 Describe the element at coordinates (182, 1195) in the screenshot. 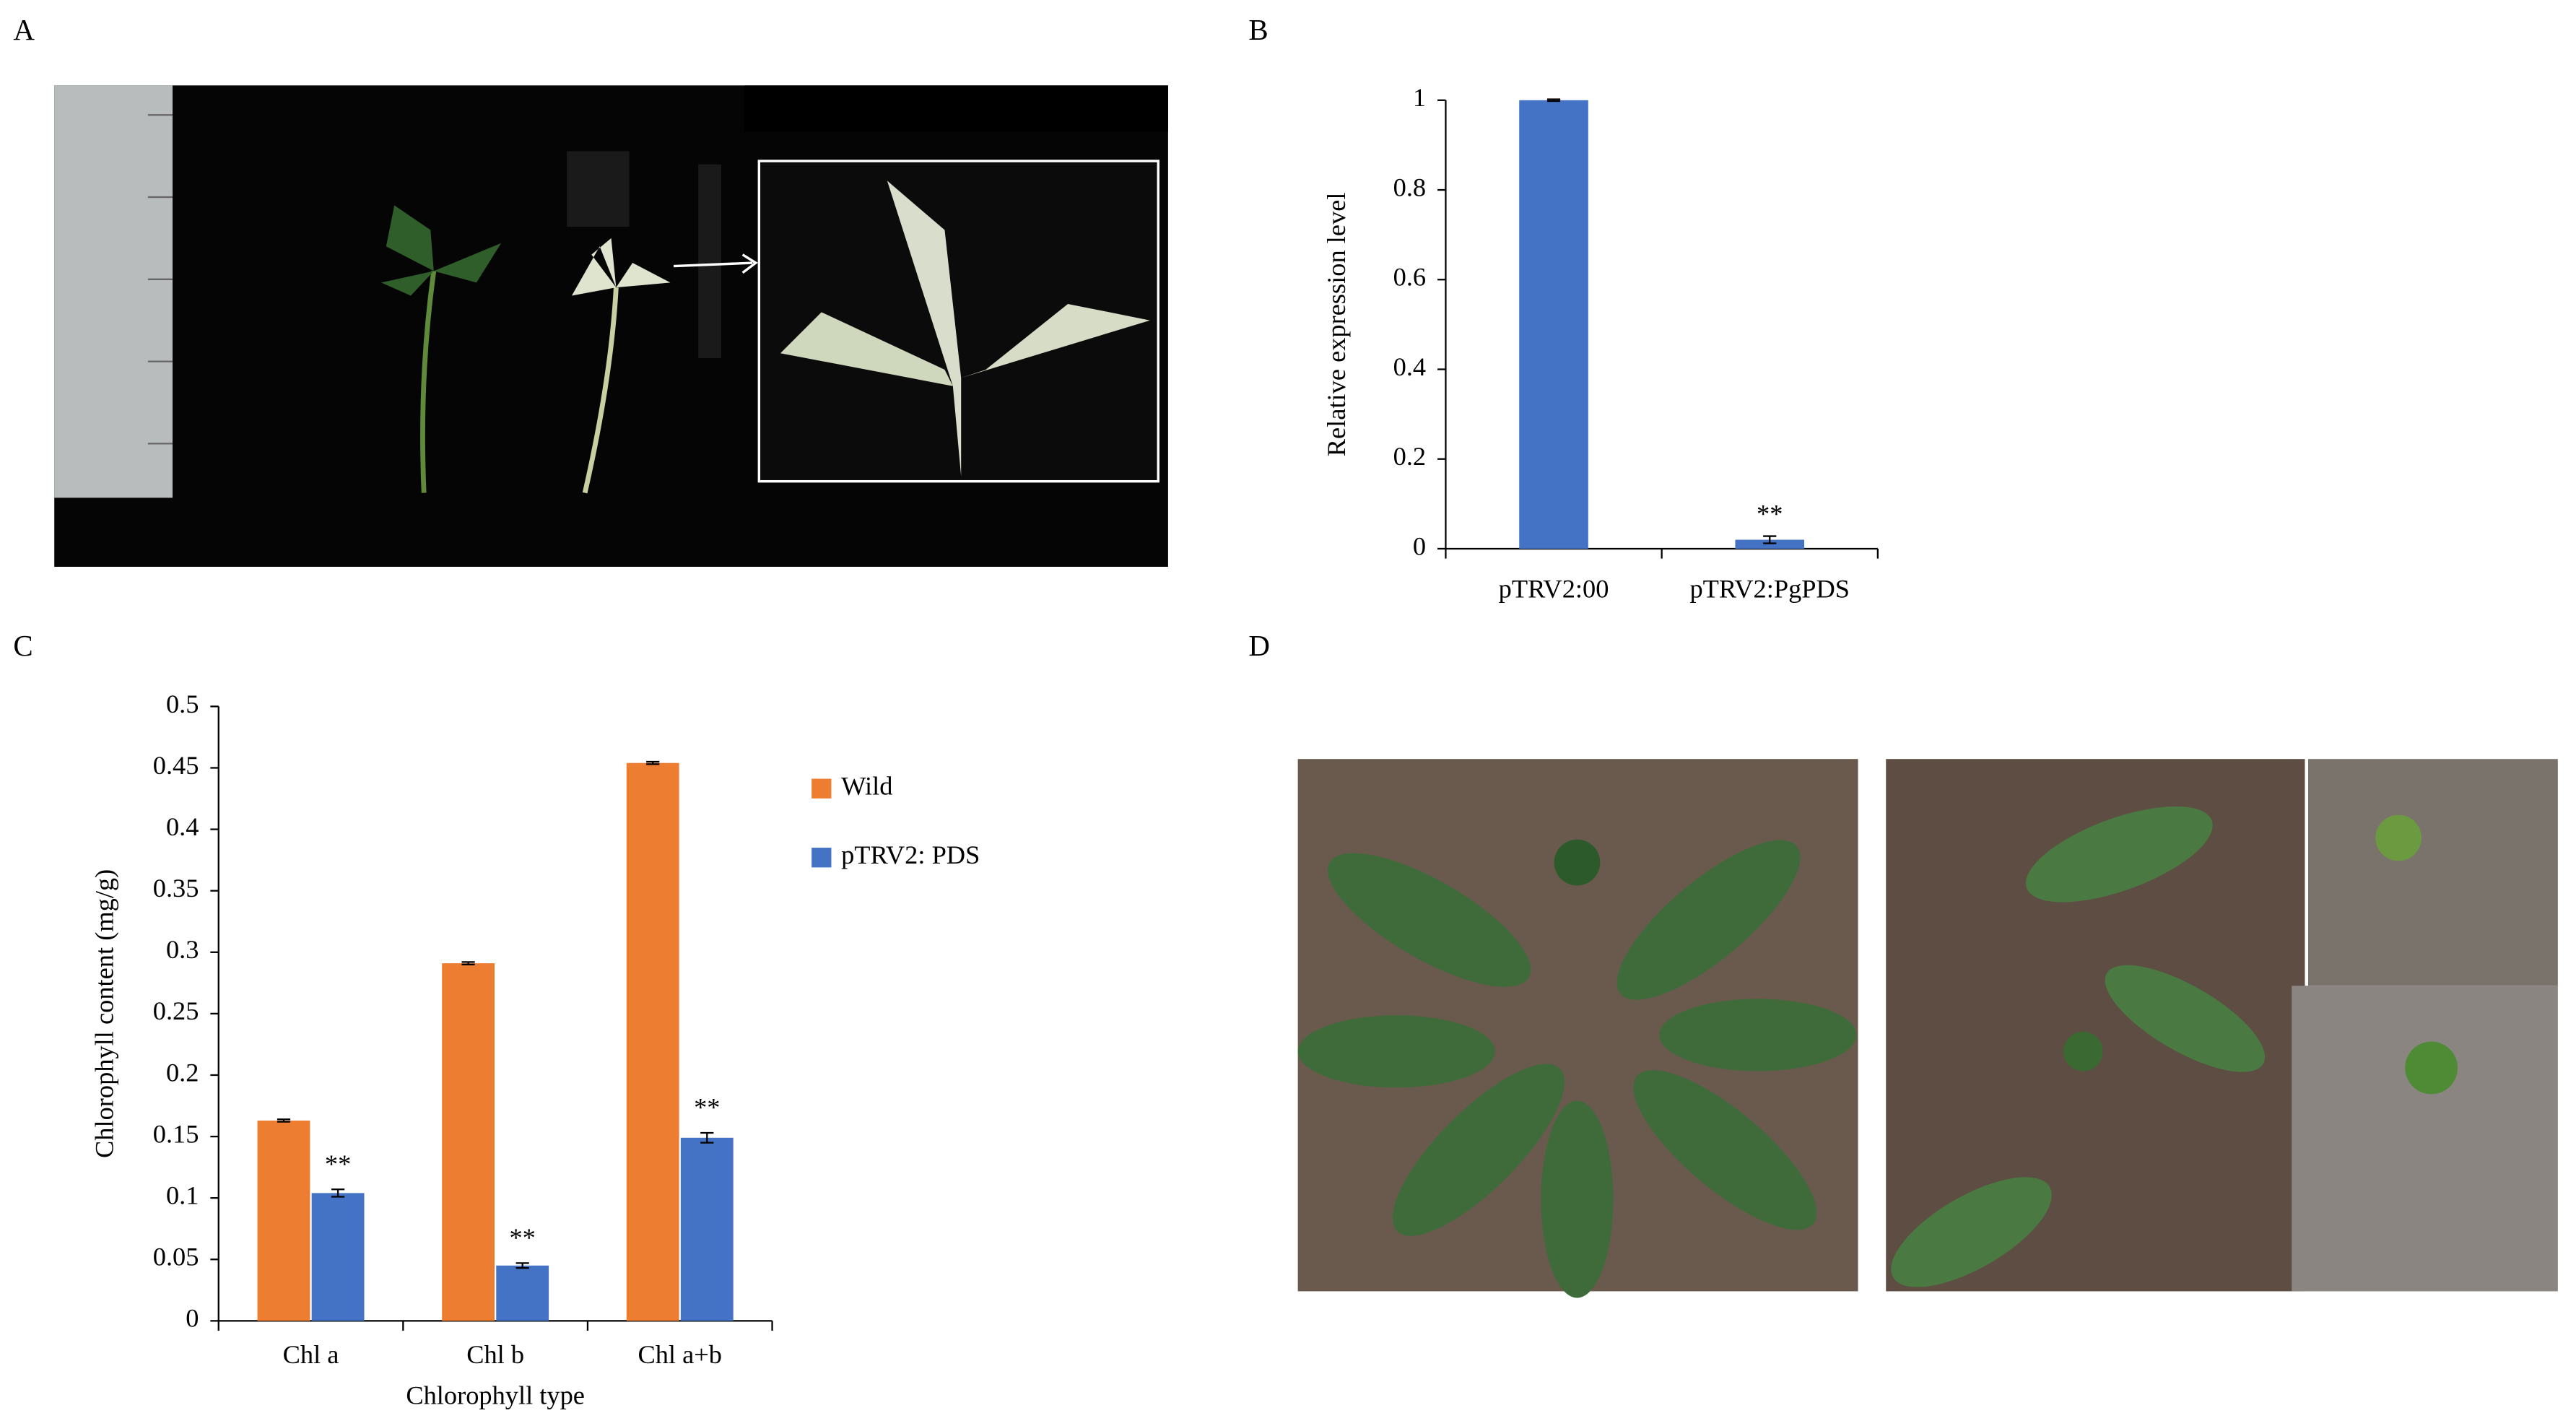

I see `y-tick-label: 0.1` at that location.